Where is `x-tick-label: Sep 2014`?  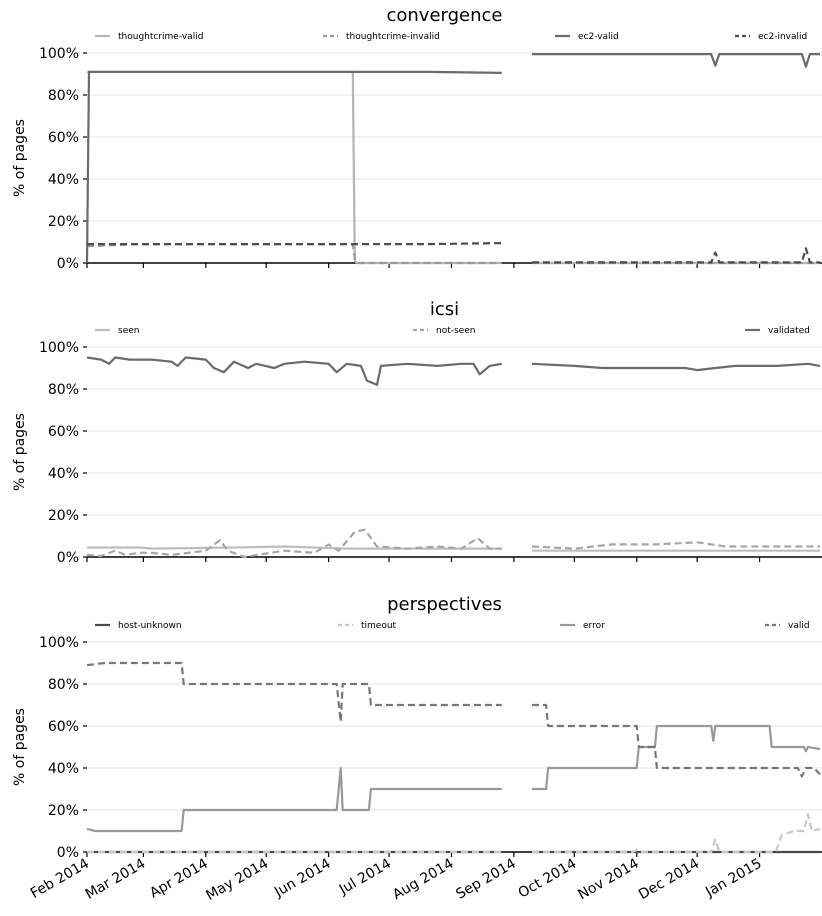 x-tick-label: Sep 2014 is located at coordinates (486, 879).